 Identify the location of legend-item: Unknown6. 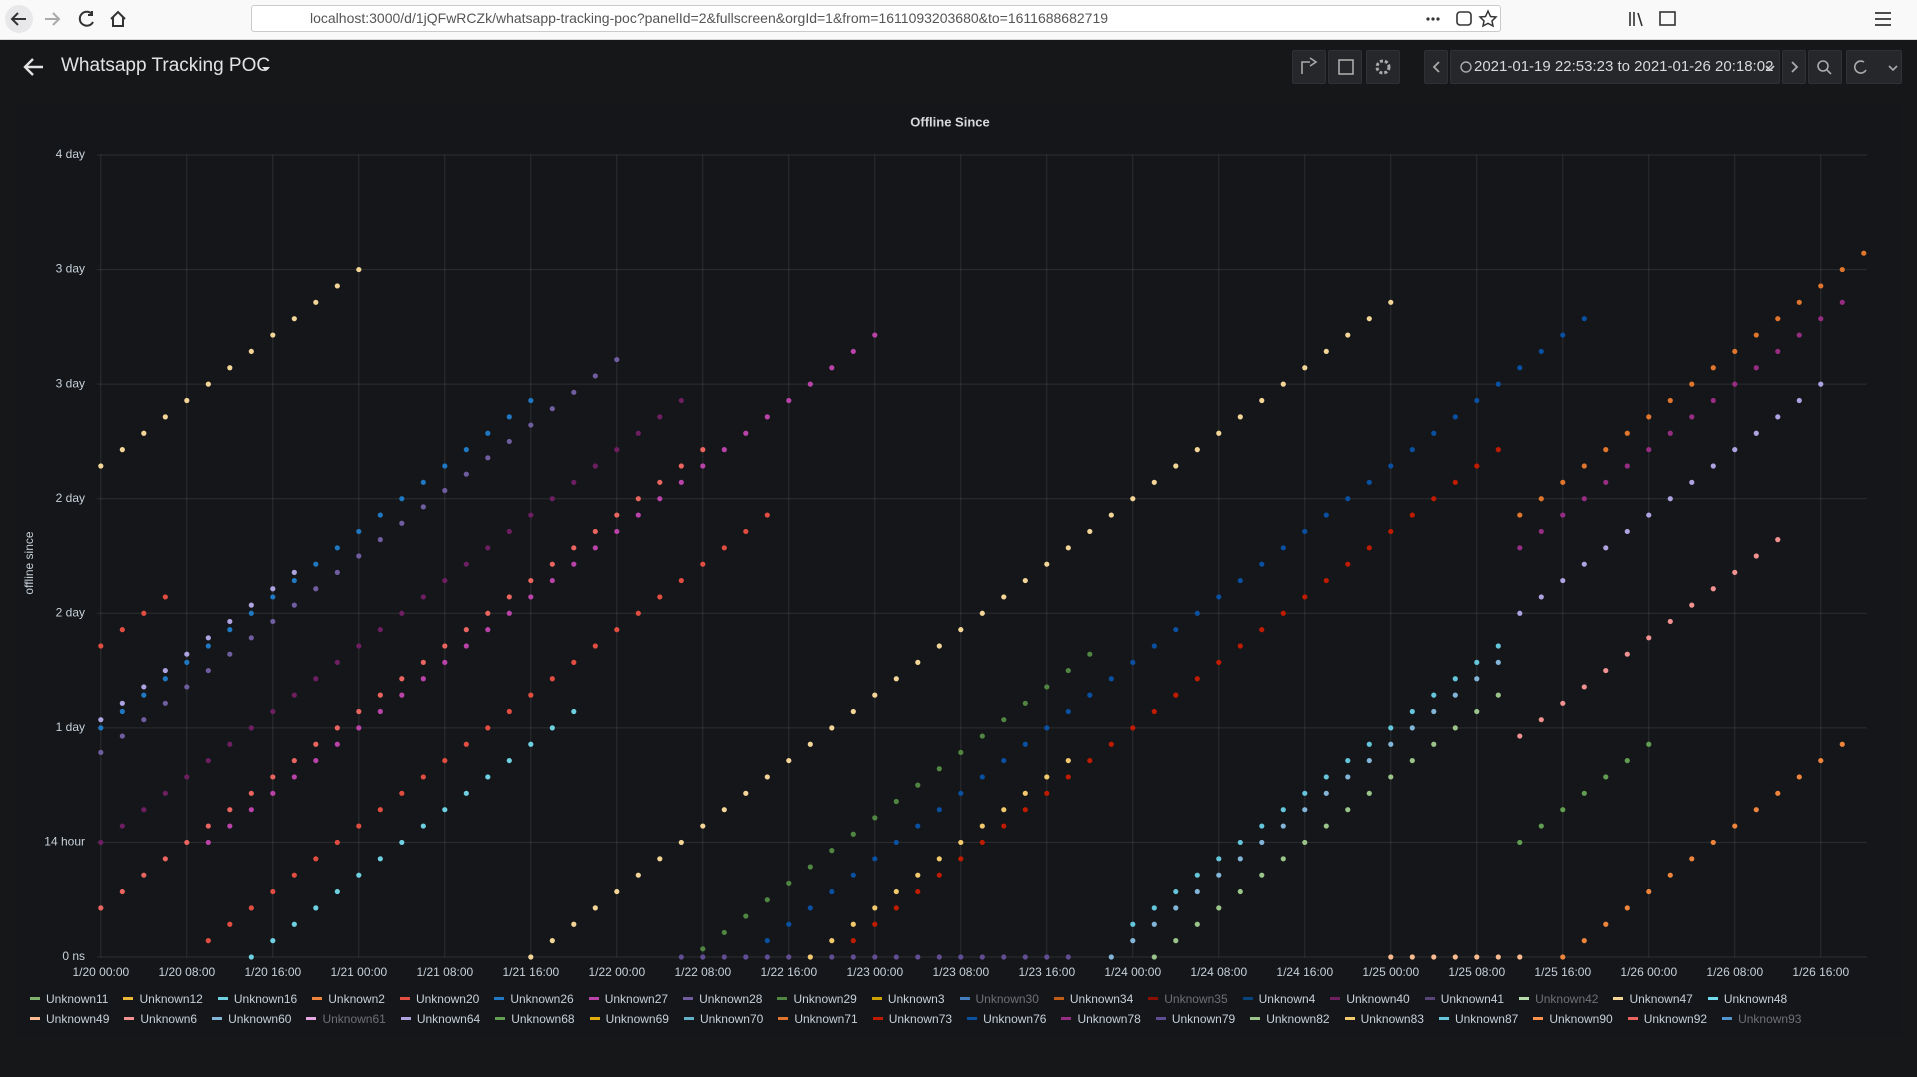
(160, 1018).